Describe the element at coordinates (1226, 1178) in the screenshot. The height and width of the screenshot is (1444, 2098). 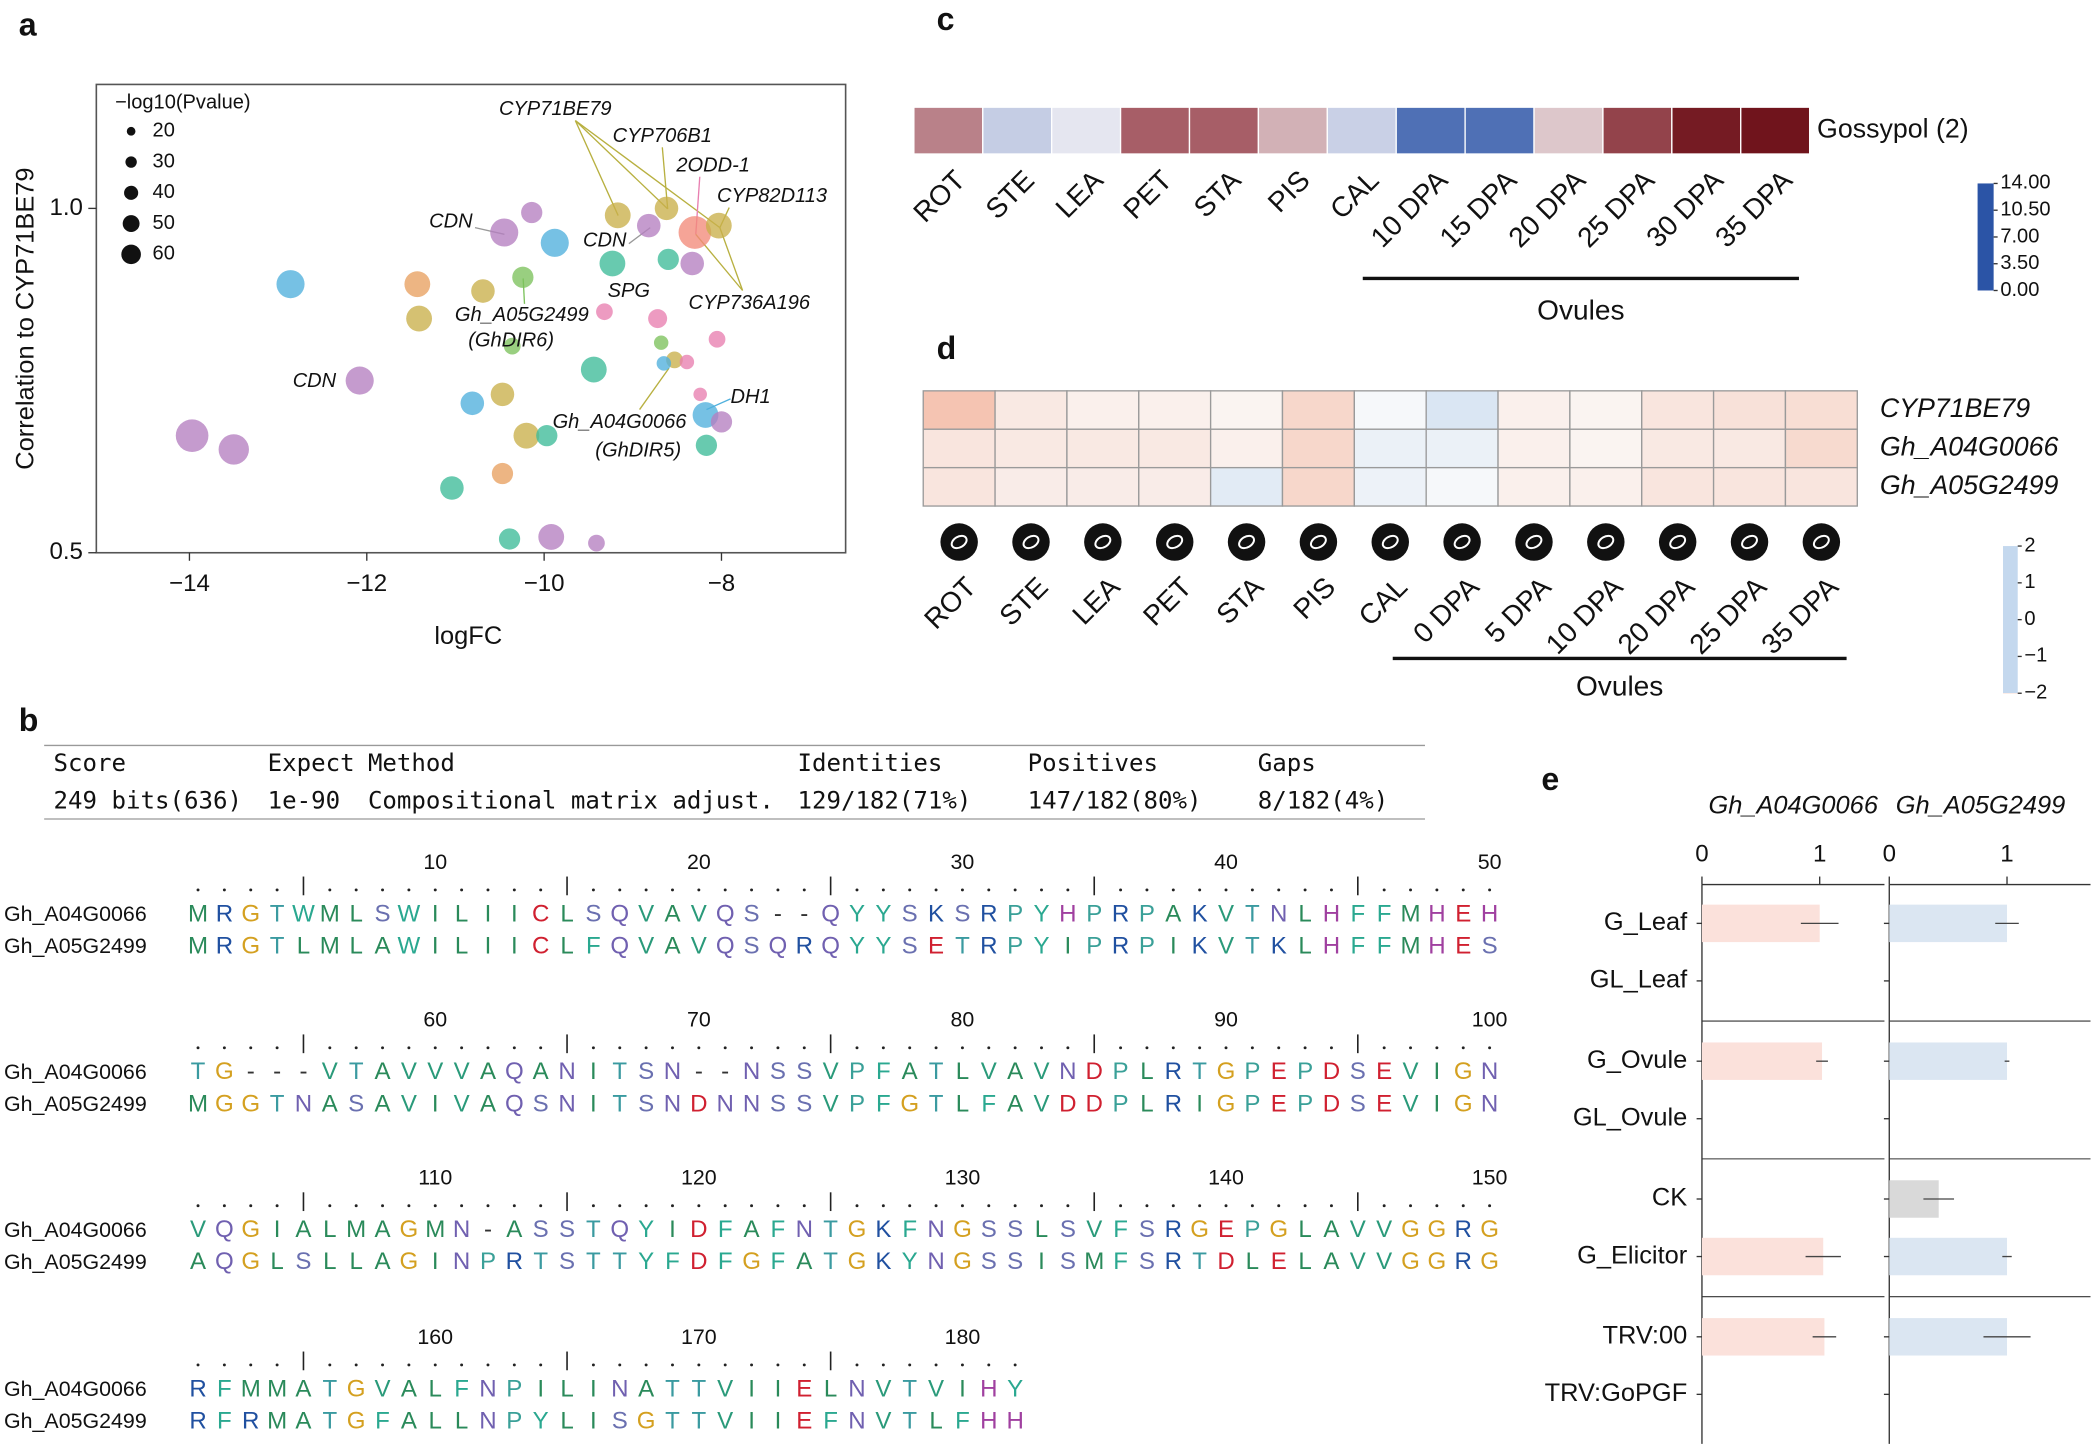
I see `ruler-number: 140` at that location.